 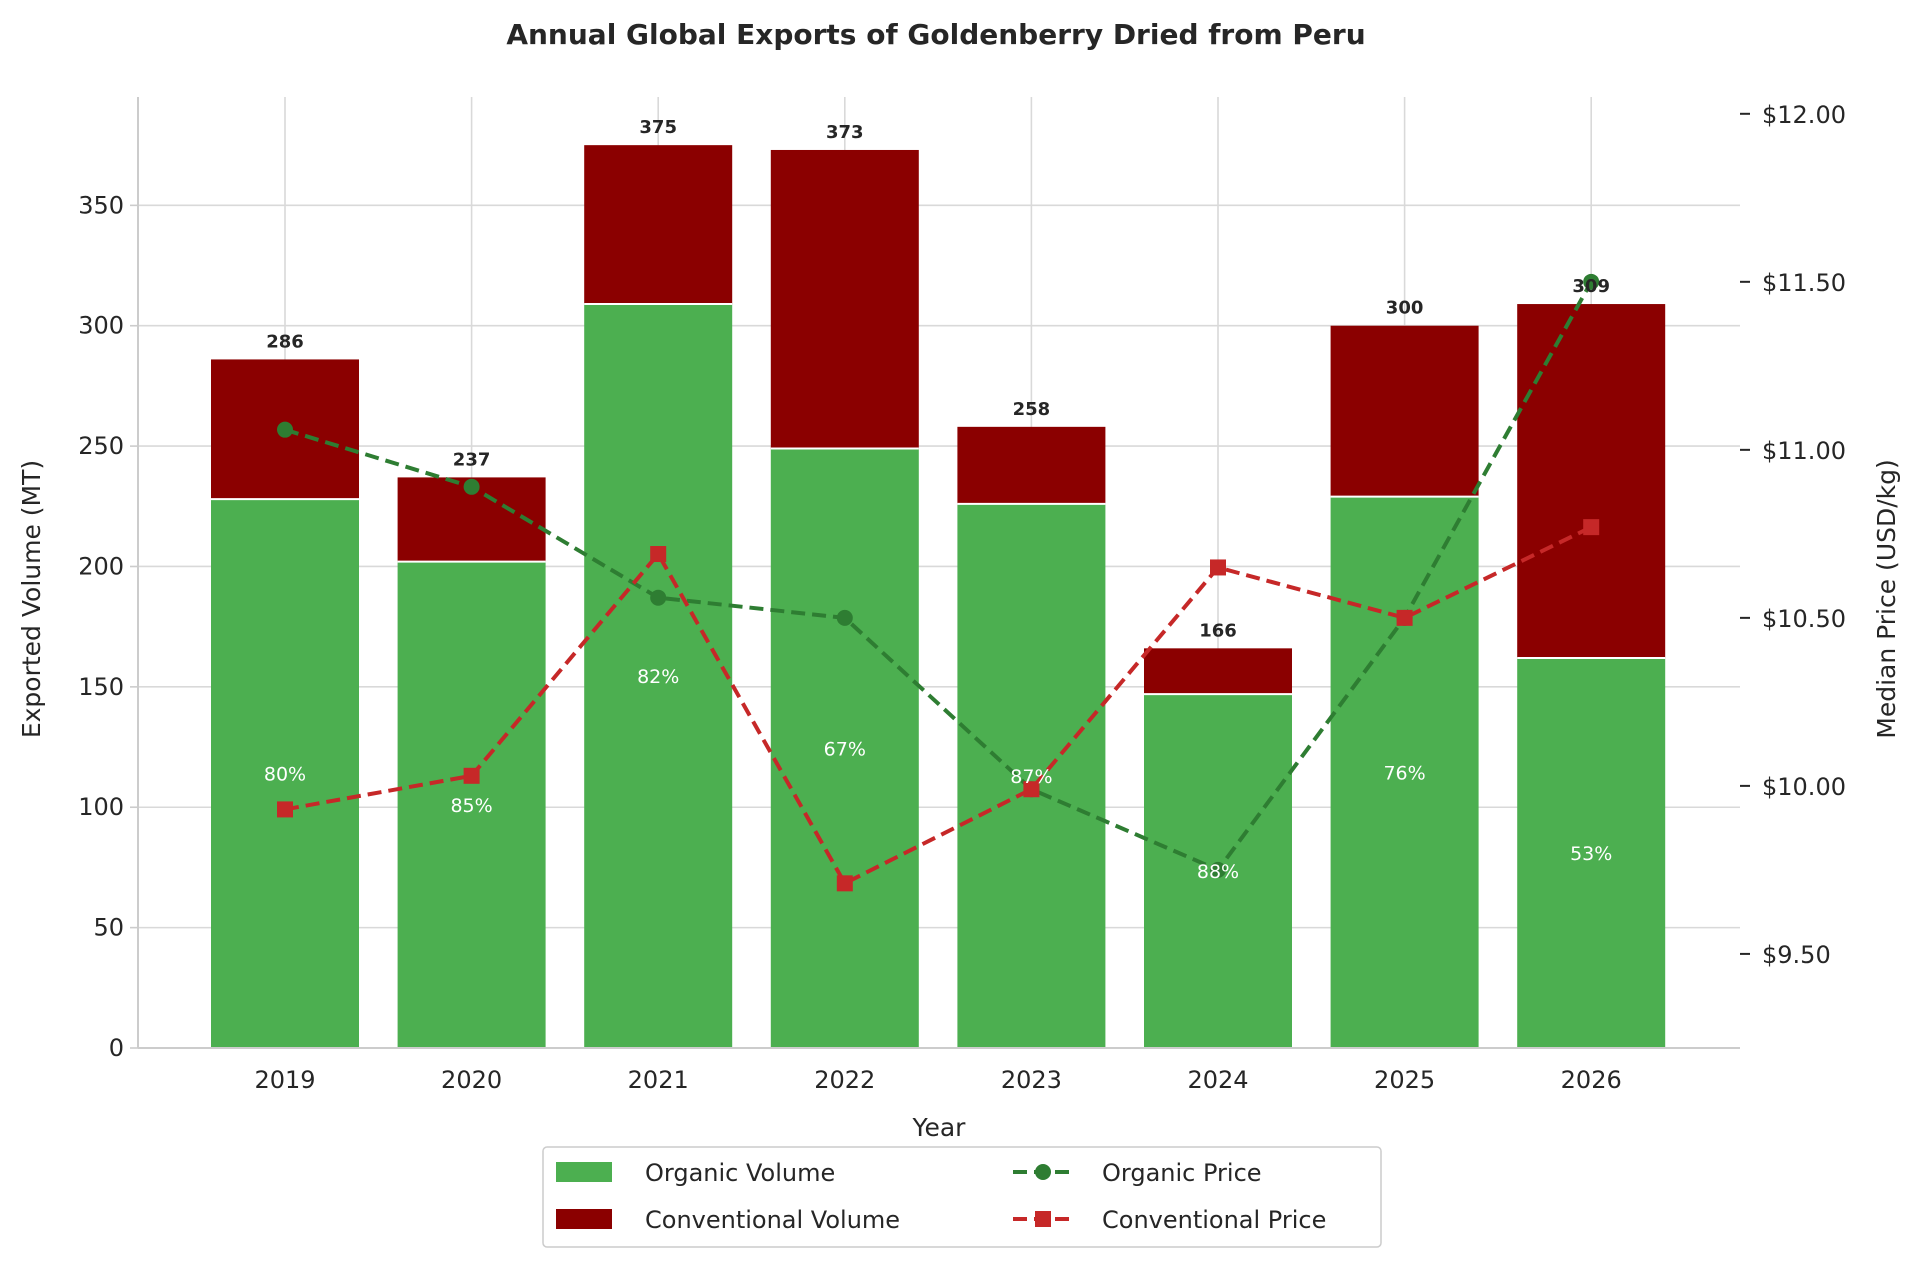 What do you see at coordinates (284, 1080) in the screenshot?
I see `x-tick-label: 2019` at bounding box center [284, 1080].